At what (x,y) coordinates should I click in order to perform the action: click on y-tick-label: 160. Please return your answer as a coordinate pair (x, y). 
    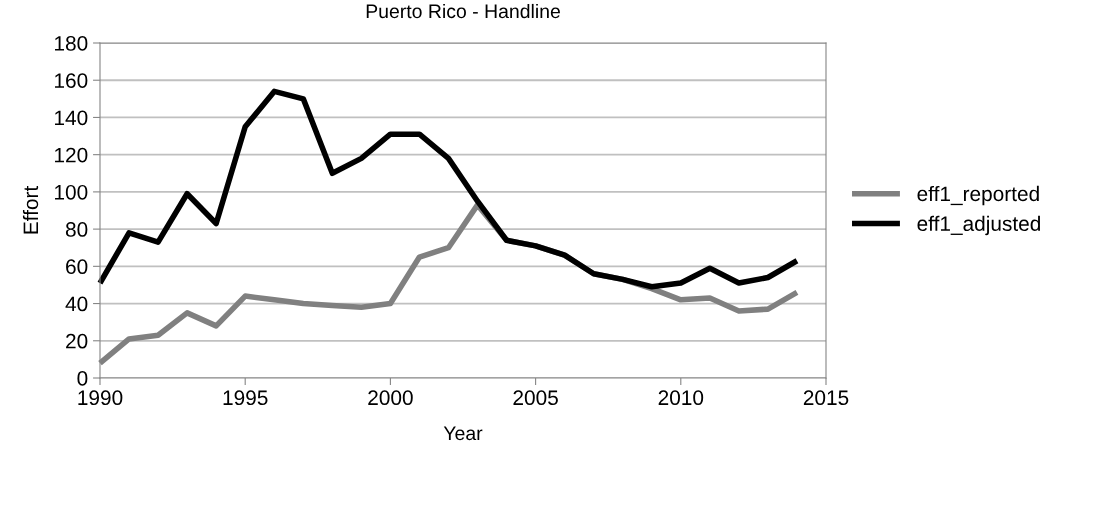
    Looking at the image, I should click on (71, 80).